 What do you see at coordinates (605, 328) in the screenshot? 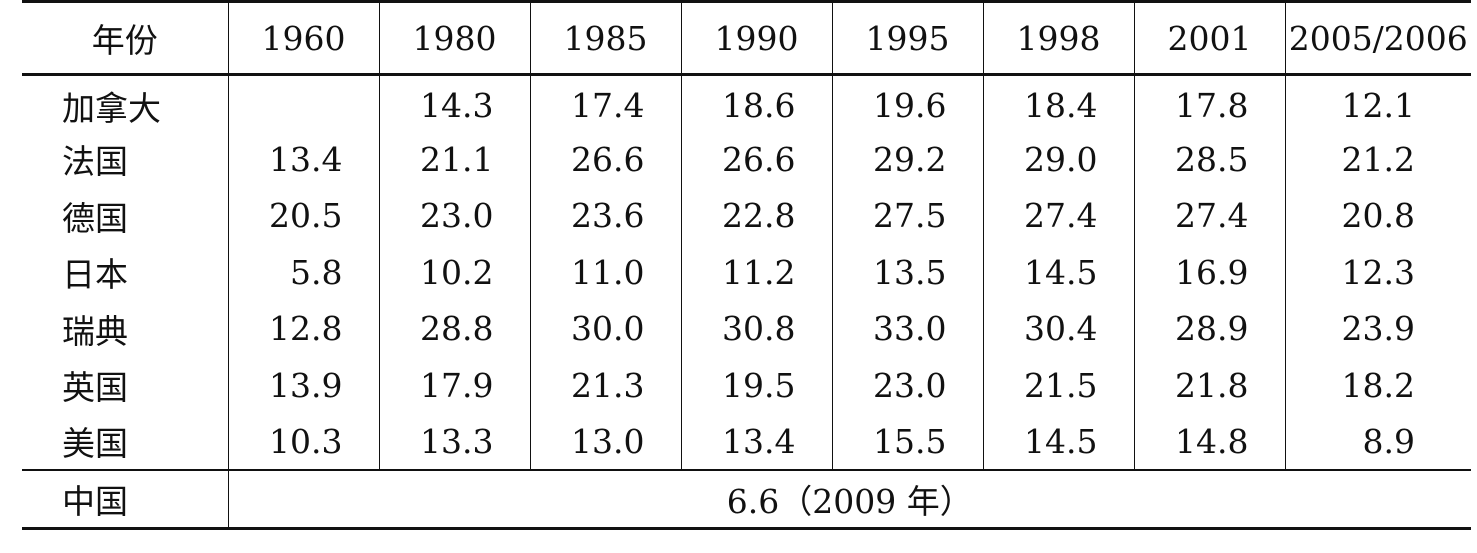
I see `table-cell: 30.0` at bounding box center [605, 328].